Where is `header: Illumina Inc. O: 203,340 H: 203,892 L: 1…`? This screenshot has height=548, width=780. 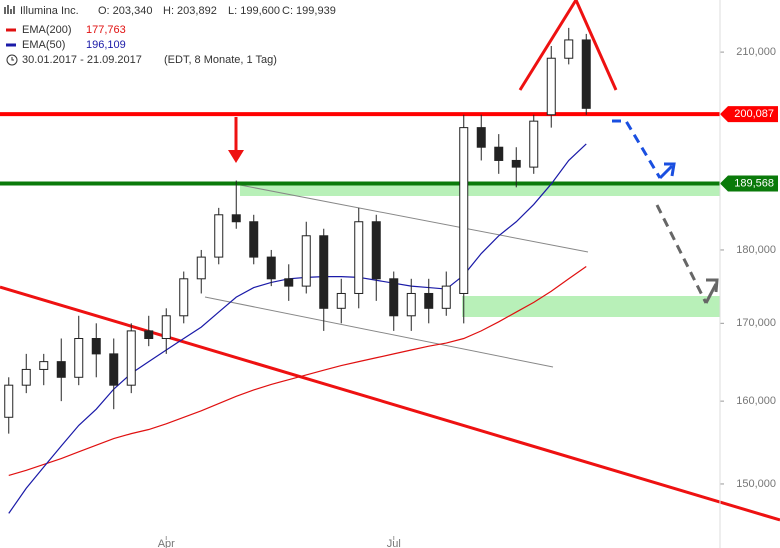
header: Illumina Inc. O: 203,340 H: 203,892 L: 1… is located at coordinates (168, 35).